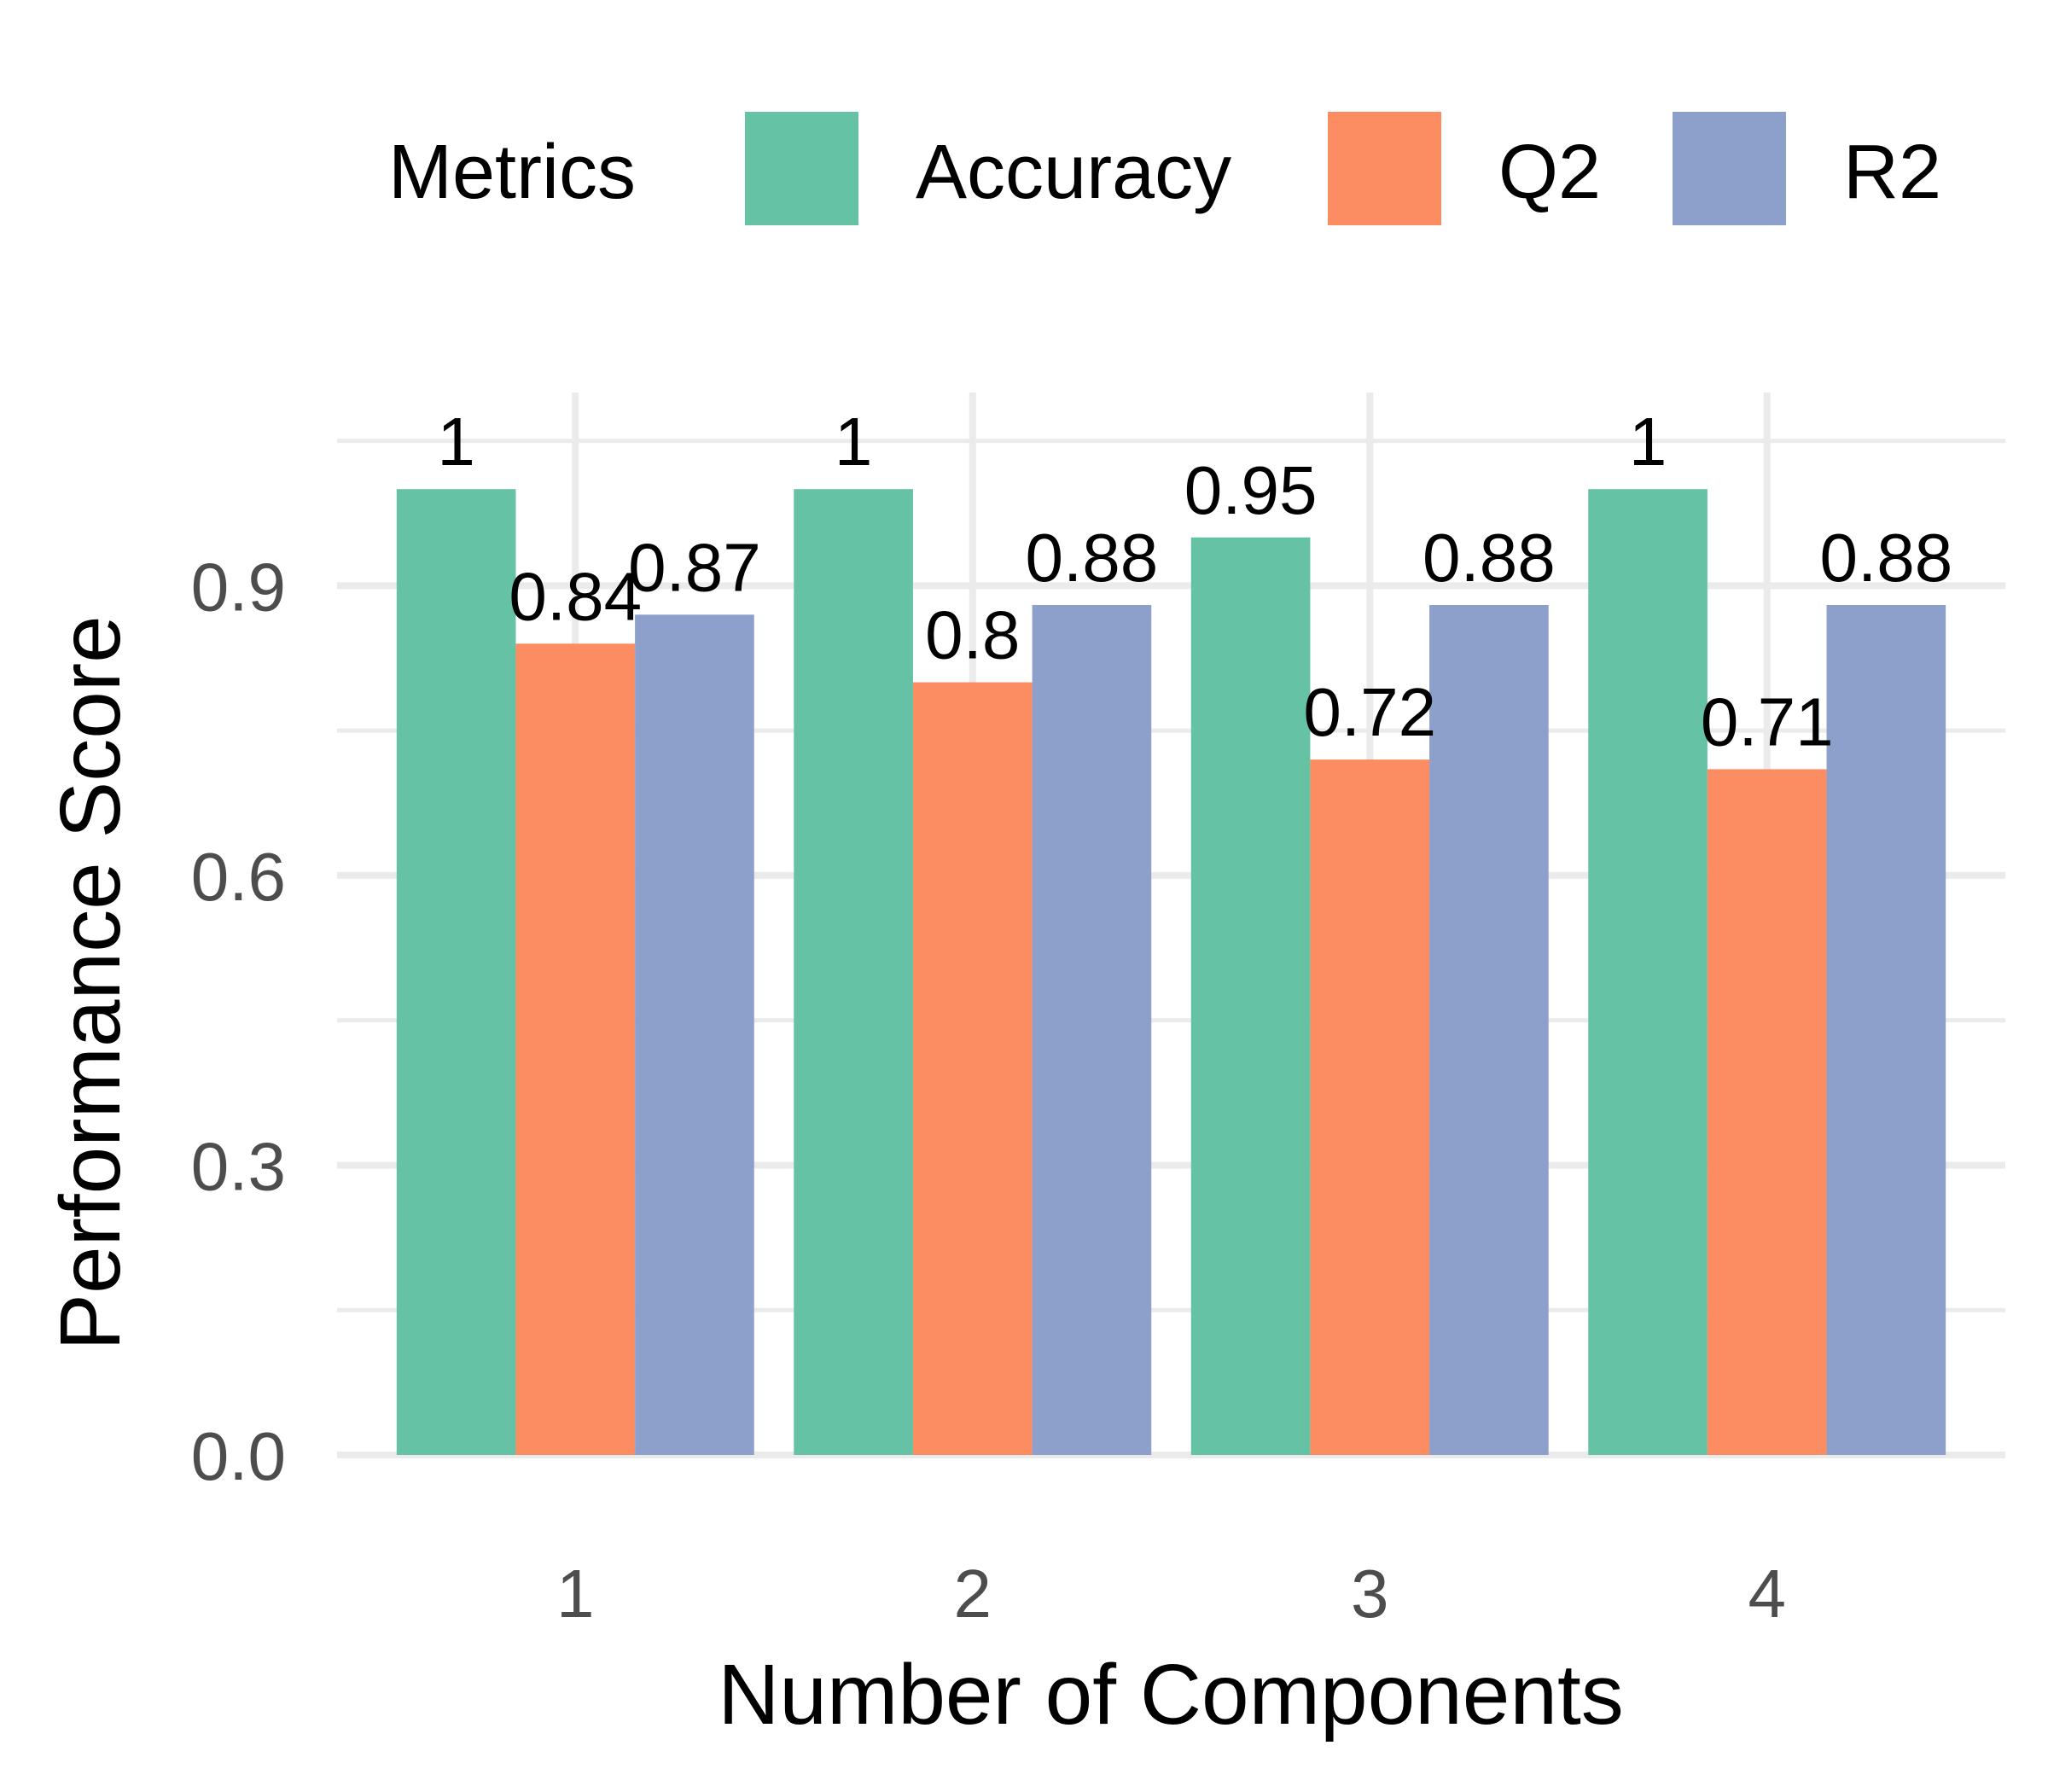  I want to click on legend-title: Metrics, so click(512, 172).